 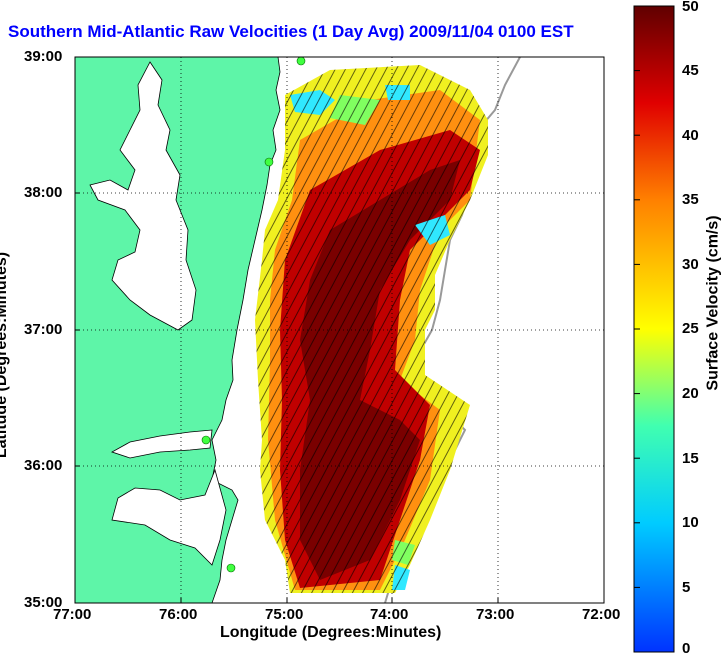 I want to click on colorbar-tick-label: 0, so click(x=686, y=648).